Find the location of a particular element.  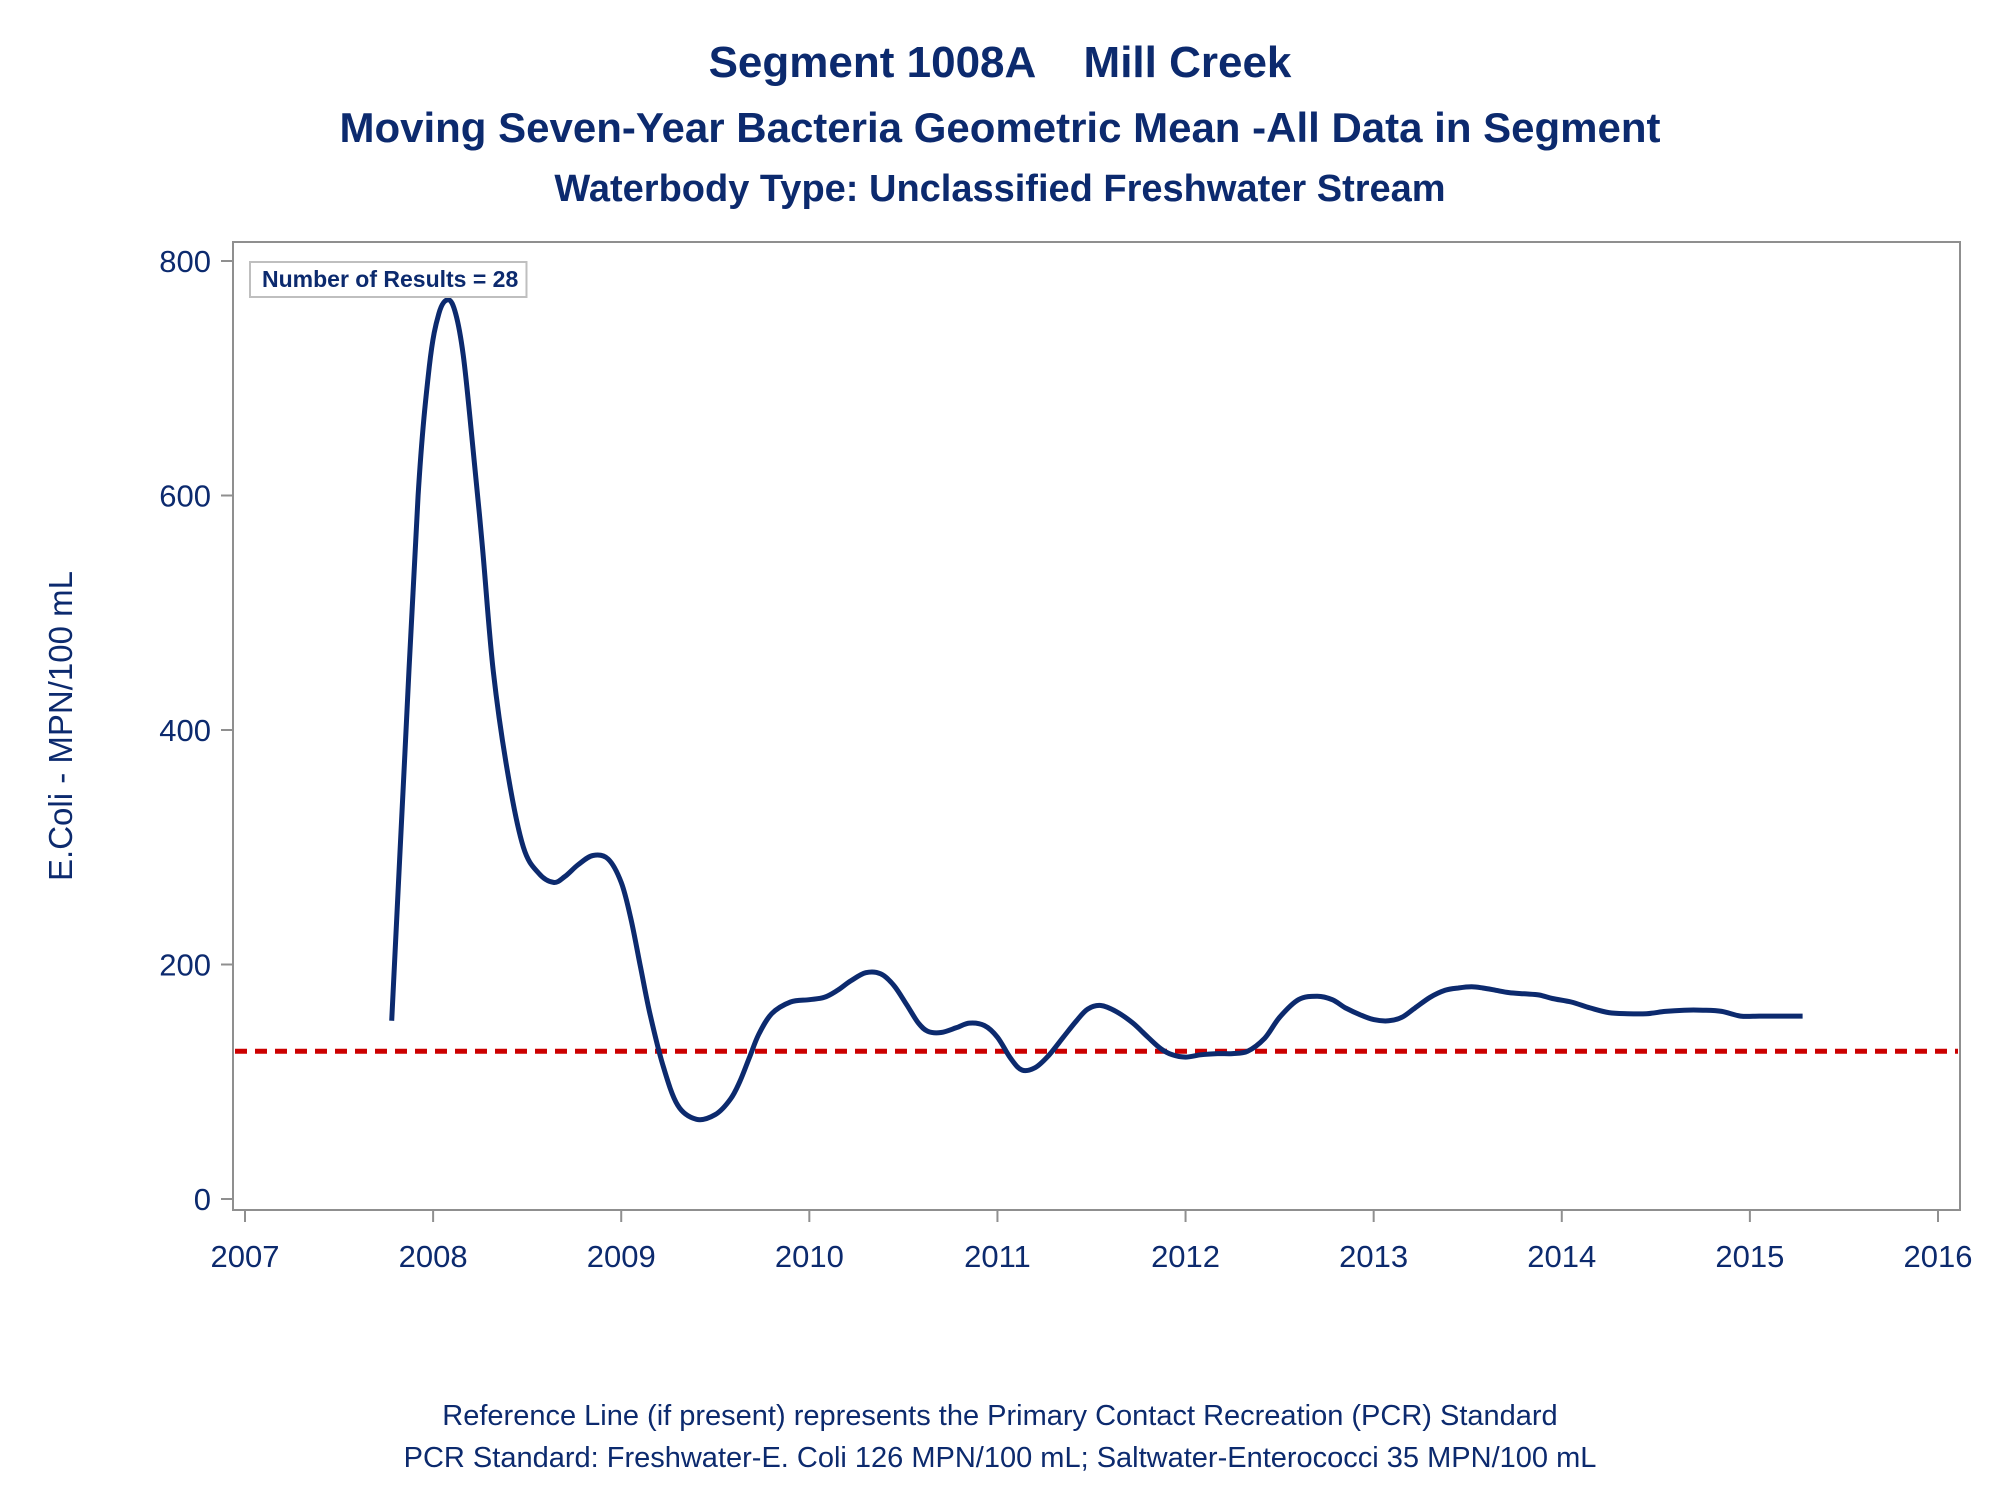

y-tick-label: 800 is located at coordinates (185, 261).